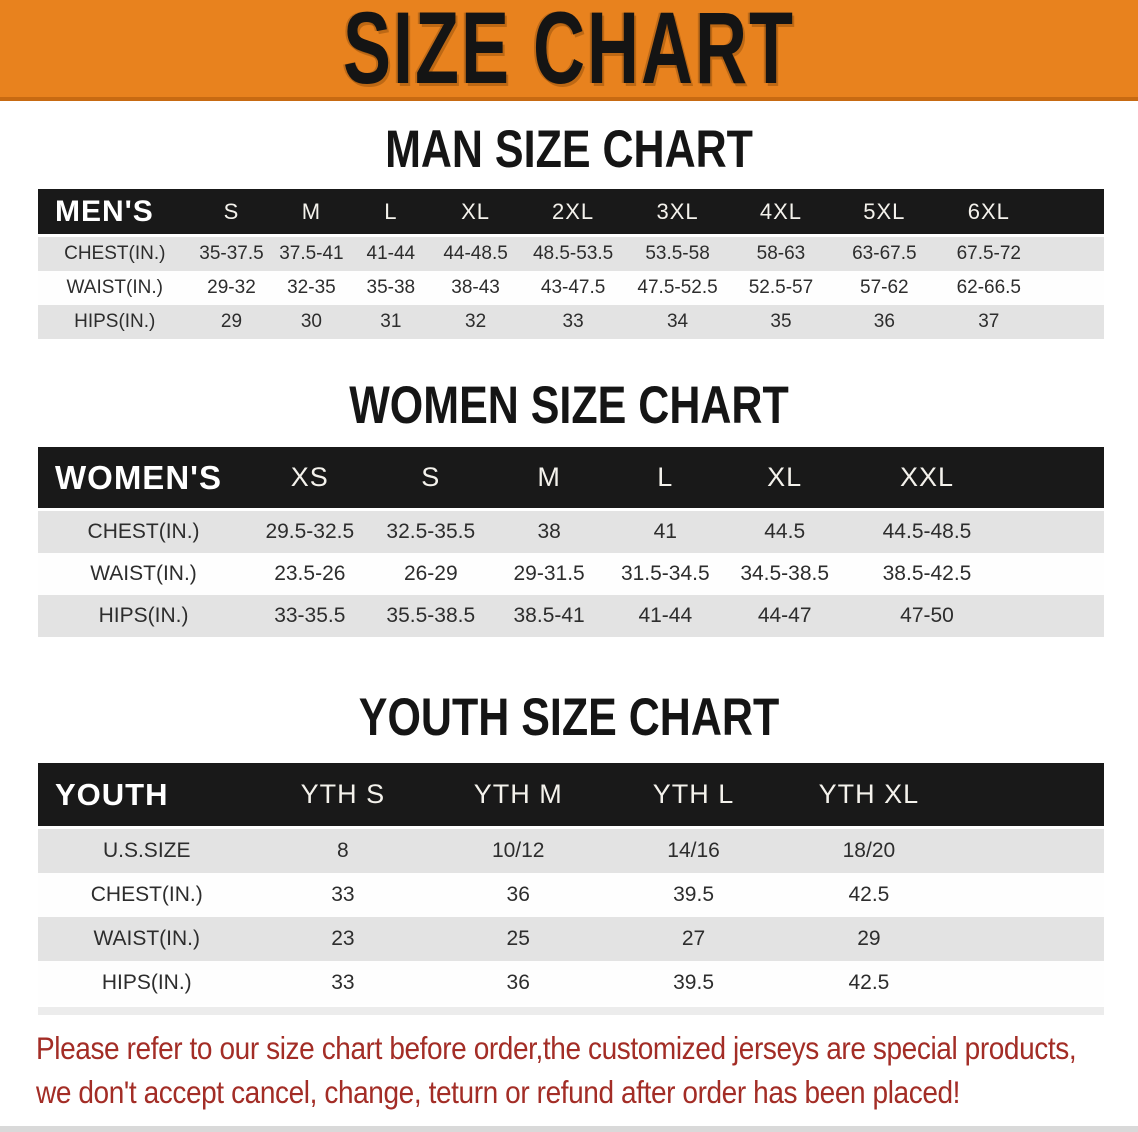  I want to click on size-cell: 27, so click(693, 938).